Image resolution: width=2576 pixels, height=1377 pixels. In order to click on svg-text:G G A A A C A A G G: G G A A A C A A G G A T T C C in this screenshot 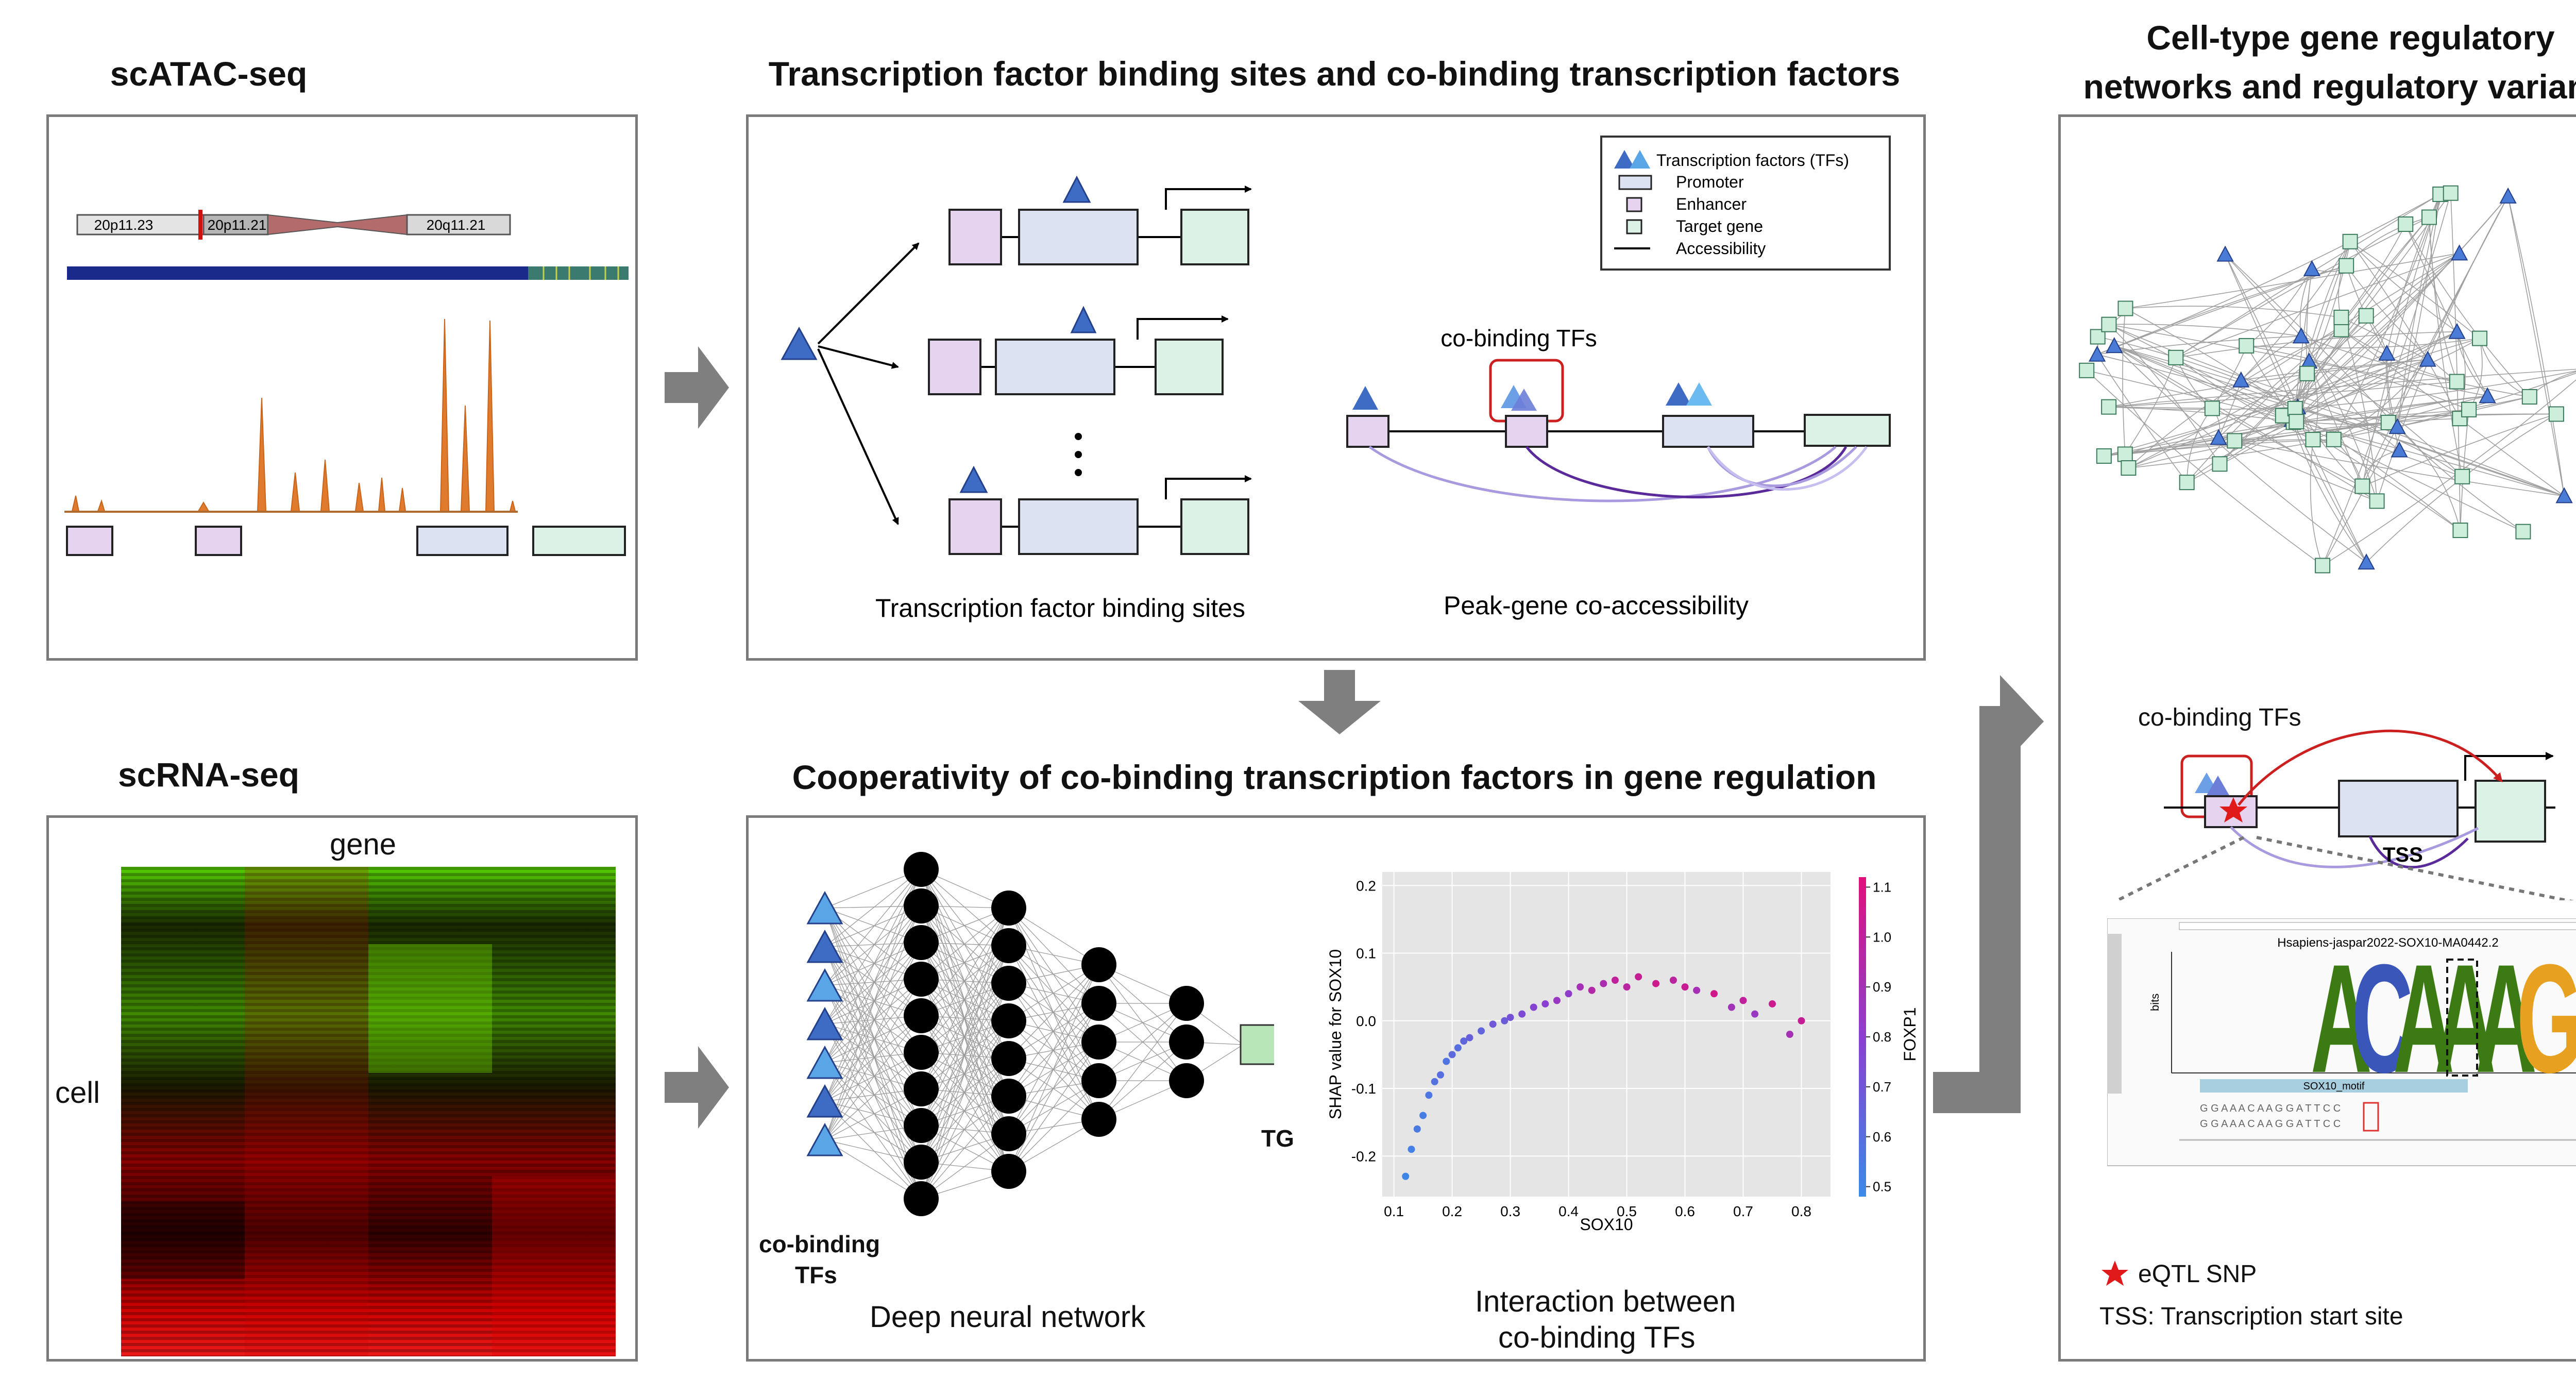, I will do `click(2271, 1124)`.